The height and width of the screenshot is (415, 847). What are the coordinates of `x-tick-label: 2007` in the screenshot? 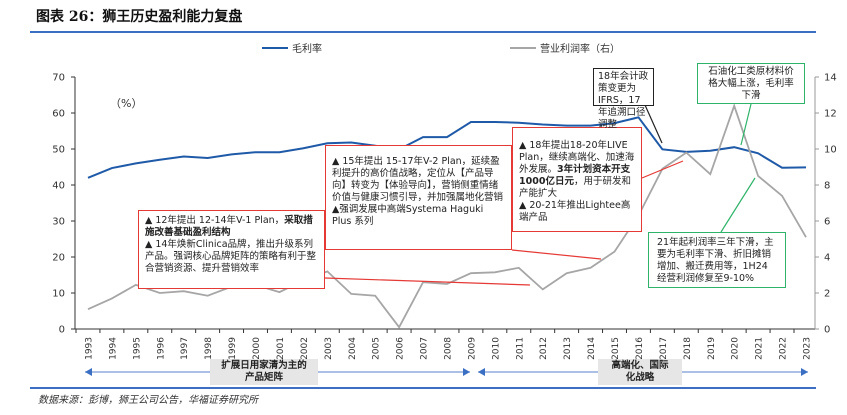 It's located at (425, 348).